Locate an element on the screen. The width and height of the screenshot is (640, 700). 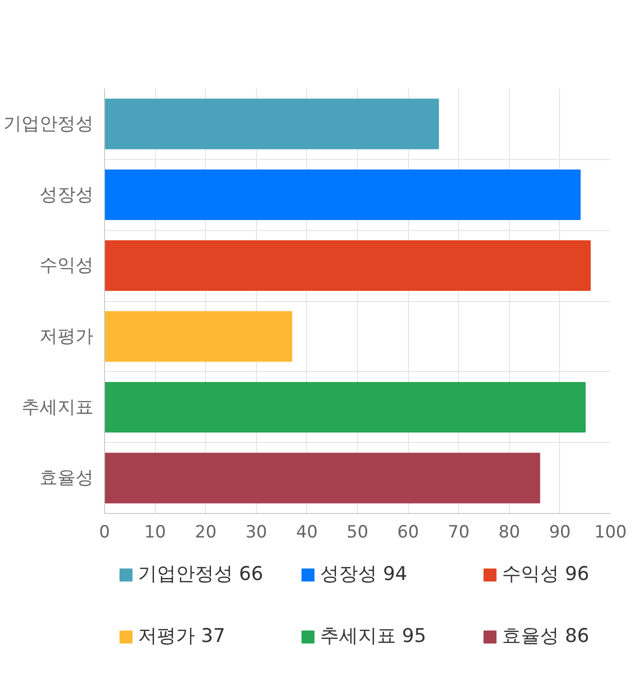
legend-label: 기업안정성 66 is located at coordinates (201, 574).